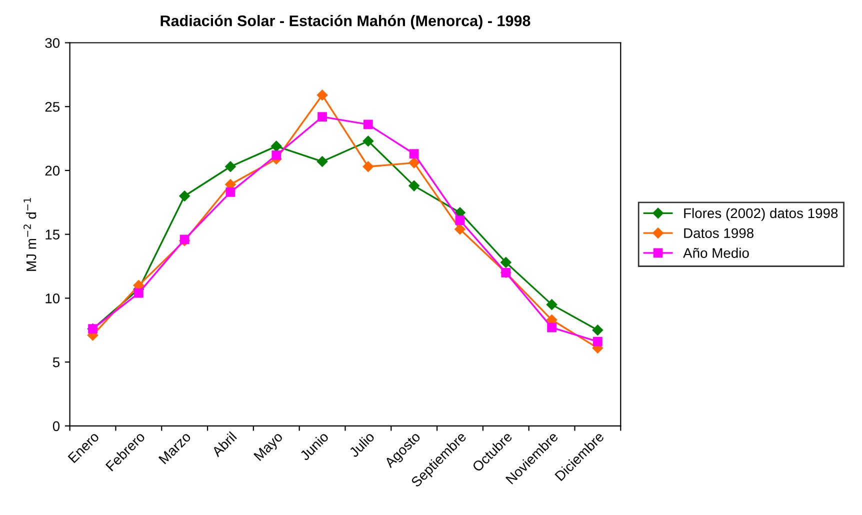 The width and height of the screenshot is (862, 515). I want to click on legend-label: Datos 1998, so click(719, 233).